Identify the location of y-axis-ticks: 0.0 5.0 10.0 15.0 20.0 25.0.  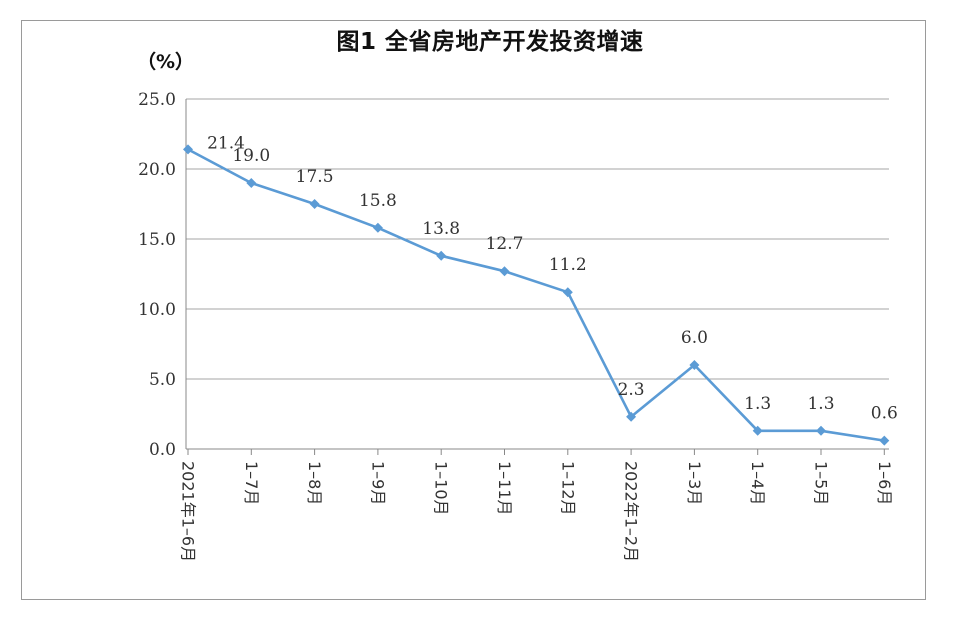
(157, 275).